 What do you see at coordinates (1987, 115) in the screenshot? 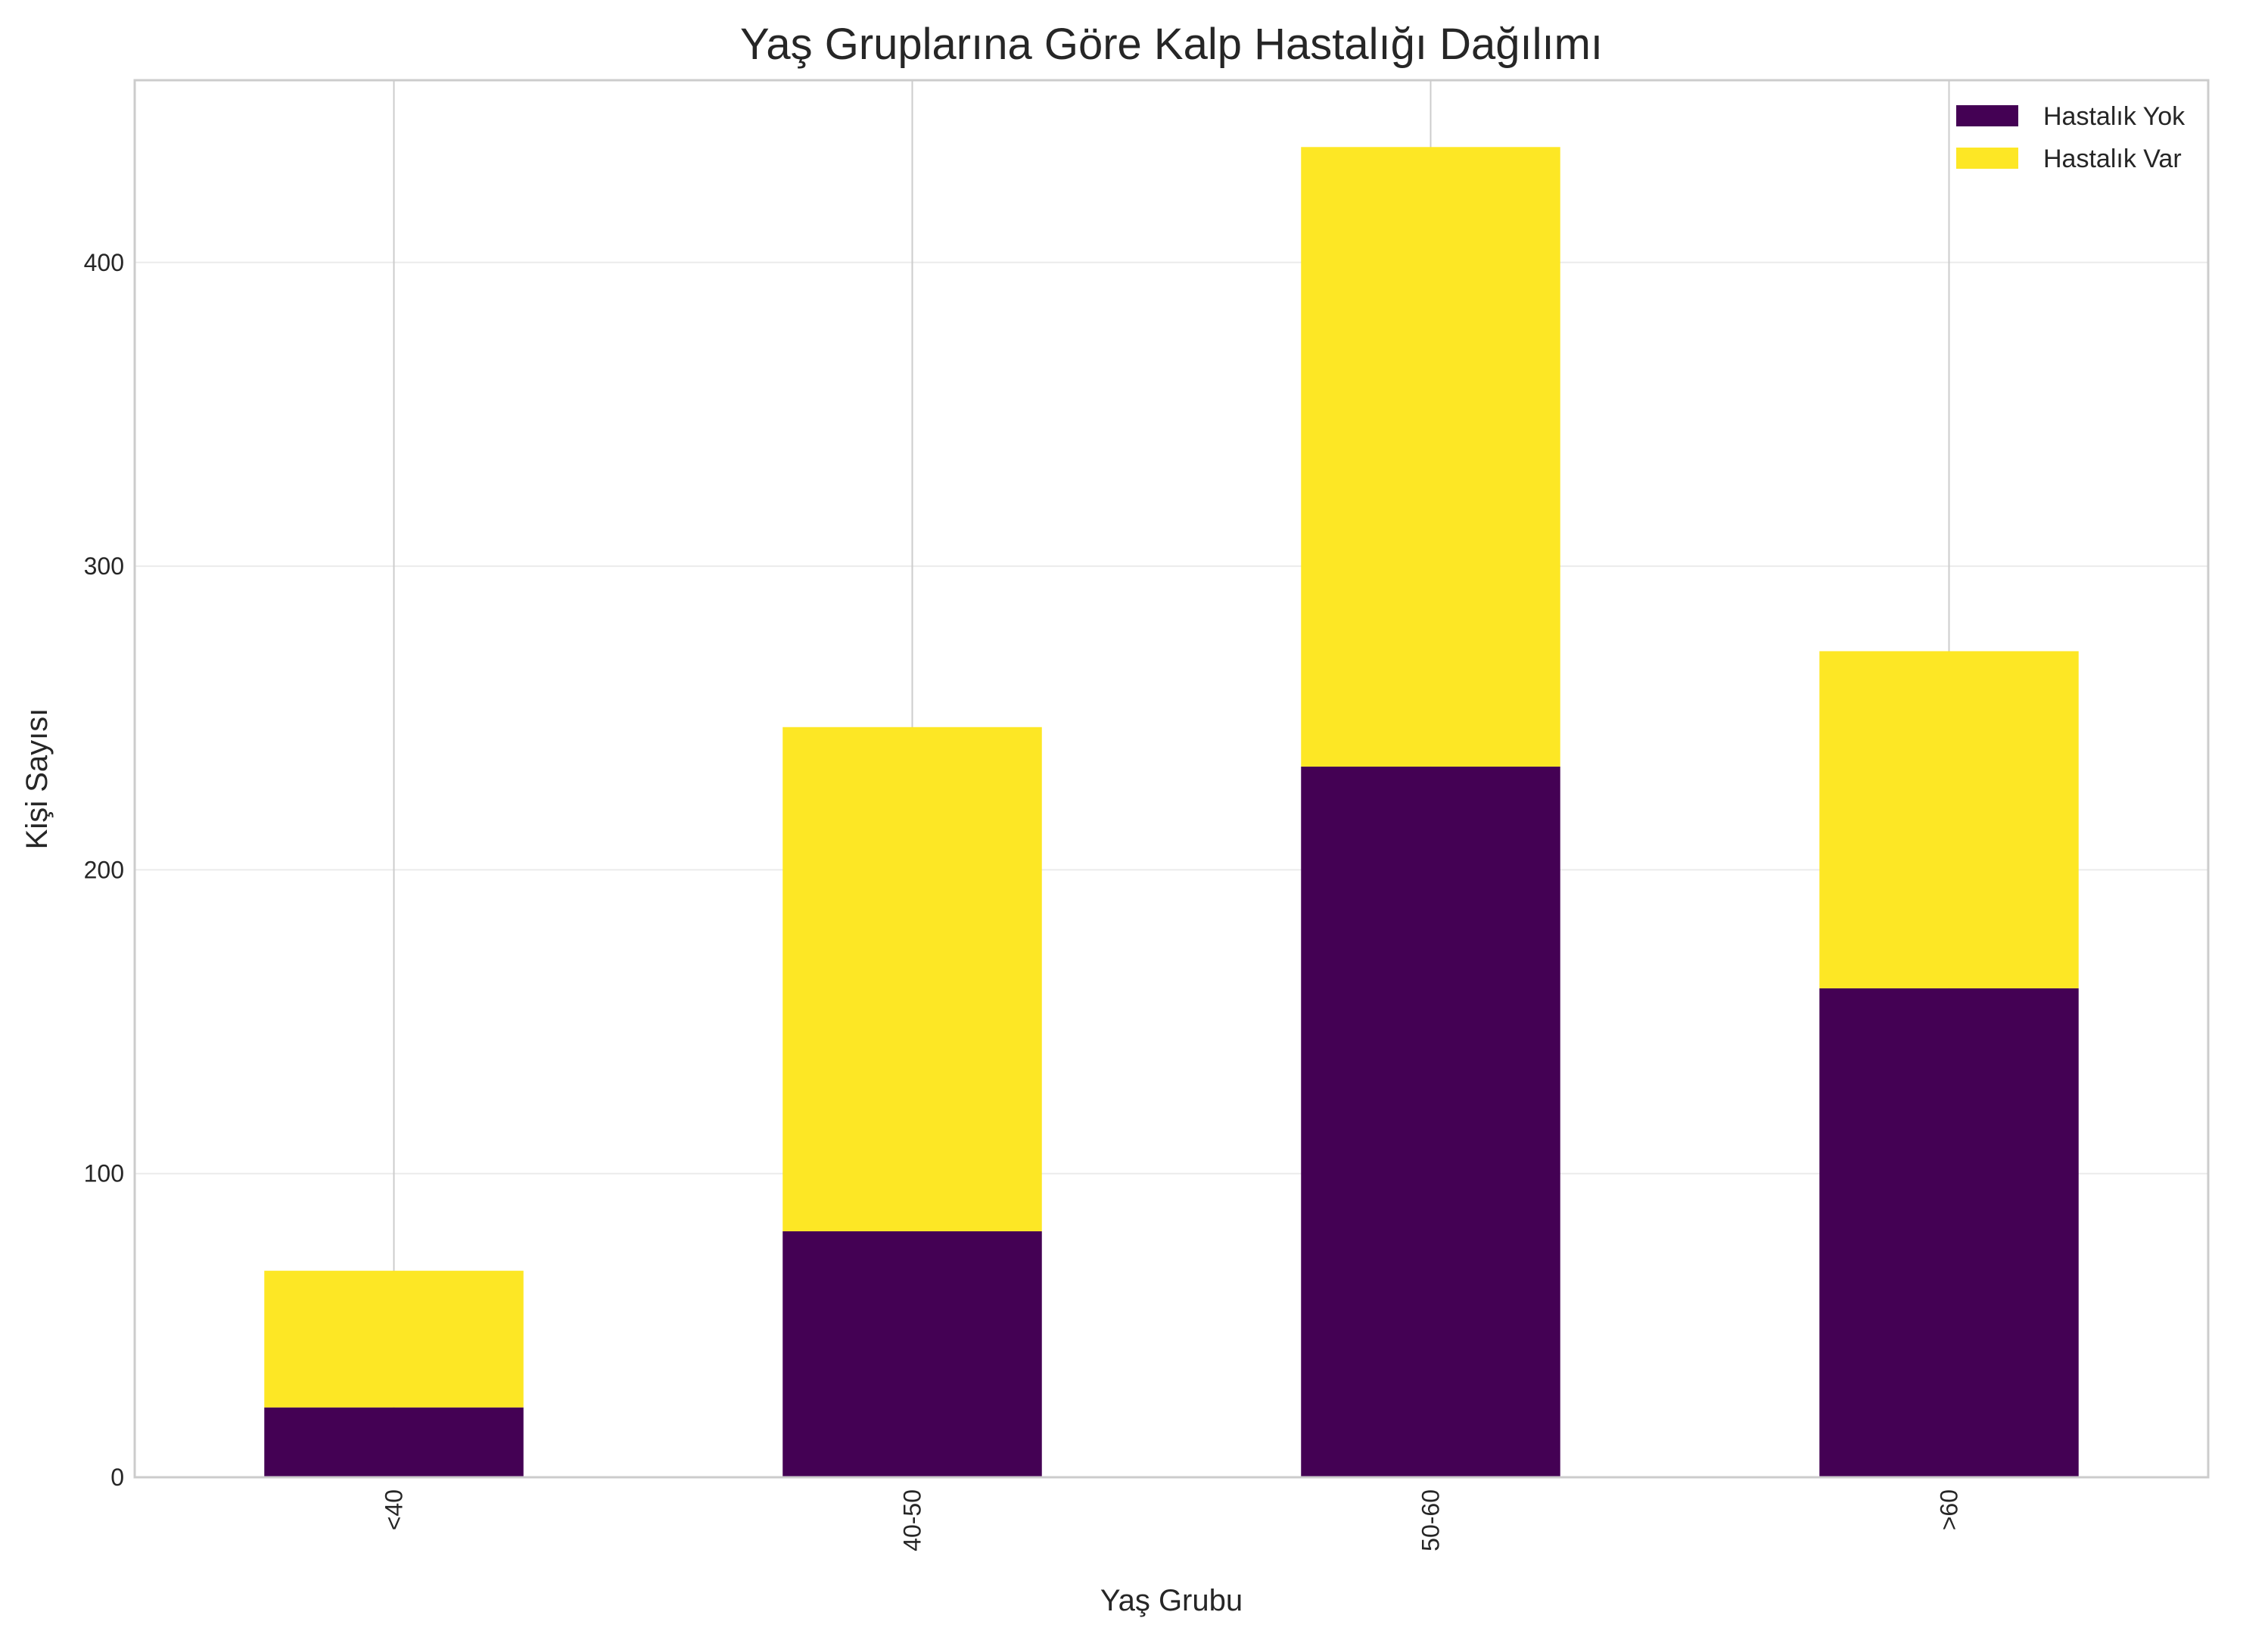
I see `legend-swatch-hastal-k-yok` at bounding box center [1987, 115].